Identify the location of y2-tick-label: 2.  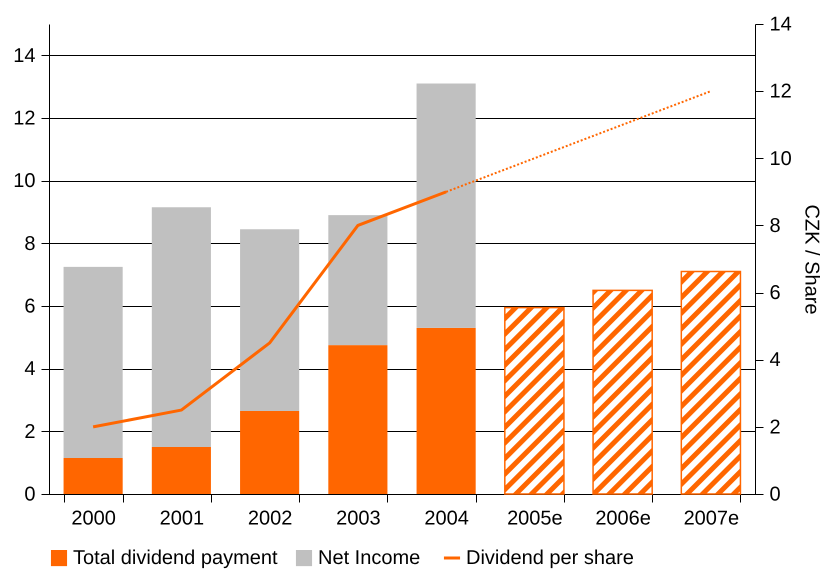
(775, 427).